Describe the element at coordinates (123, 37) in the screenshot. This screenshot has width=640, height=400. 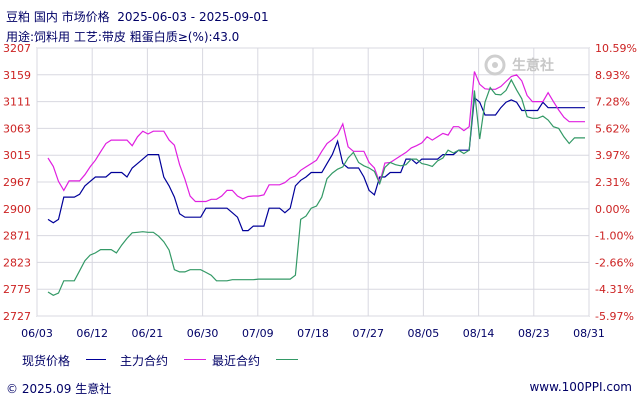
I see `chart-subtitle: 用途:饲料用 工艺:带皮 粗蛋白质≥(%):43.0` at that location.